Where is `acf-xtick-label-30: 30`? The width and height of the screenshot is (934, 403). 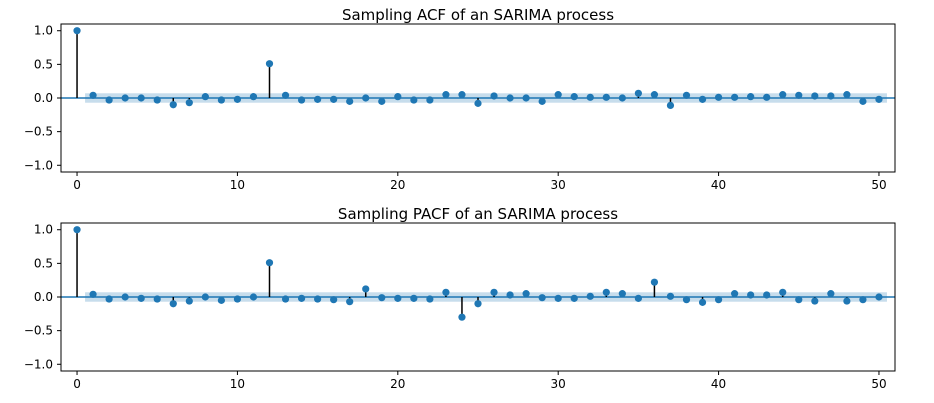
acf-xtick-label-30: 30 is located at coordinates (558, 185).